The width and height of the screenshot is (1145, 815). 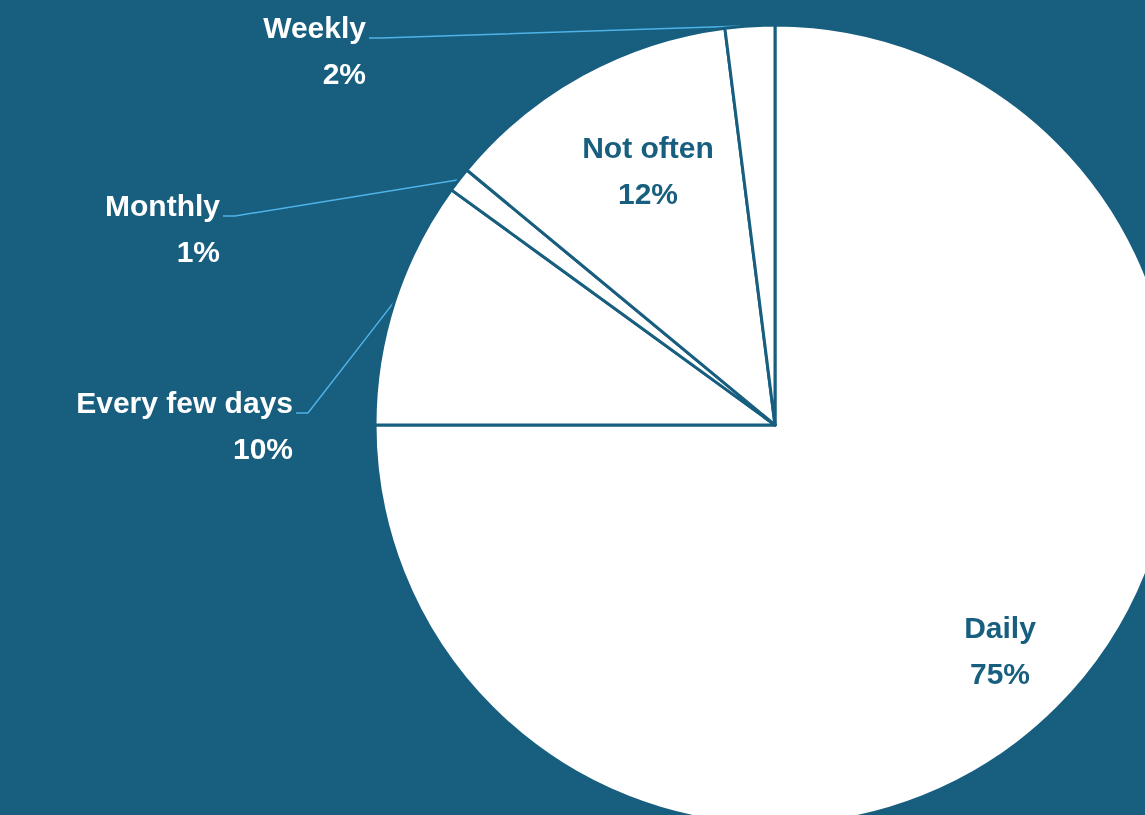 I want to click on slice-label: Every few days, so click(x=184, y=402).